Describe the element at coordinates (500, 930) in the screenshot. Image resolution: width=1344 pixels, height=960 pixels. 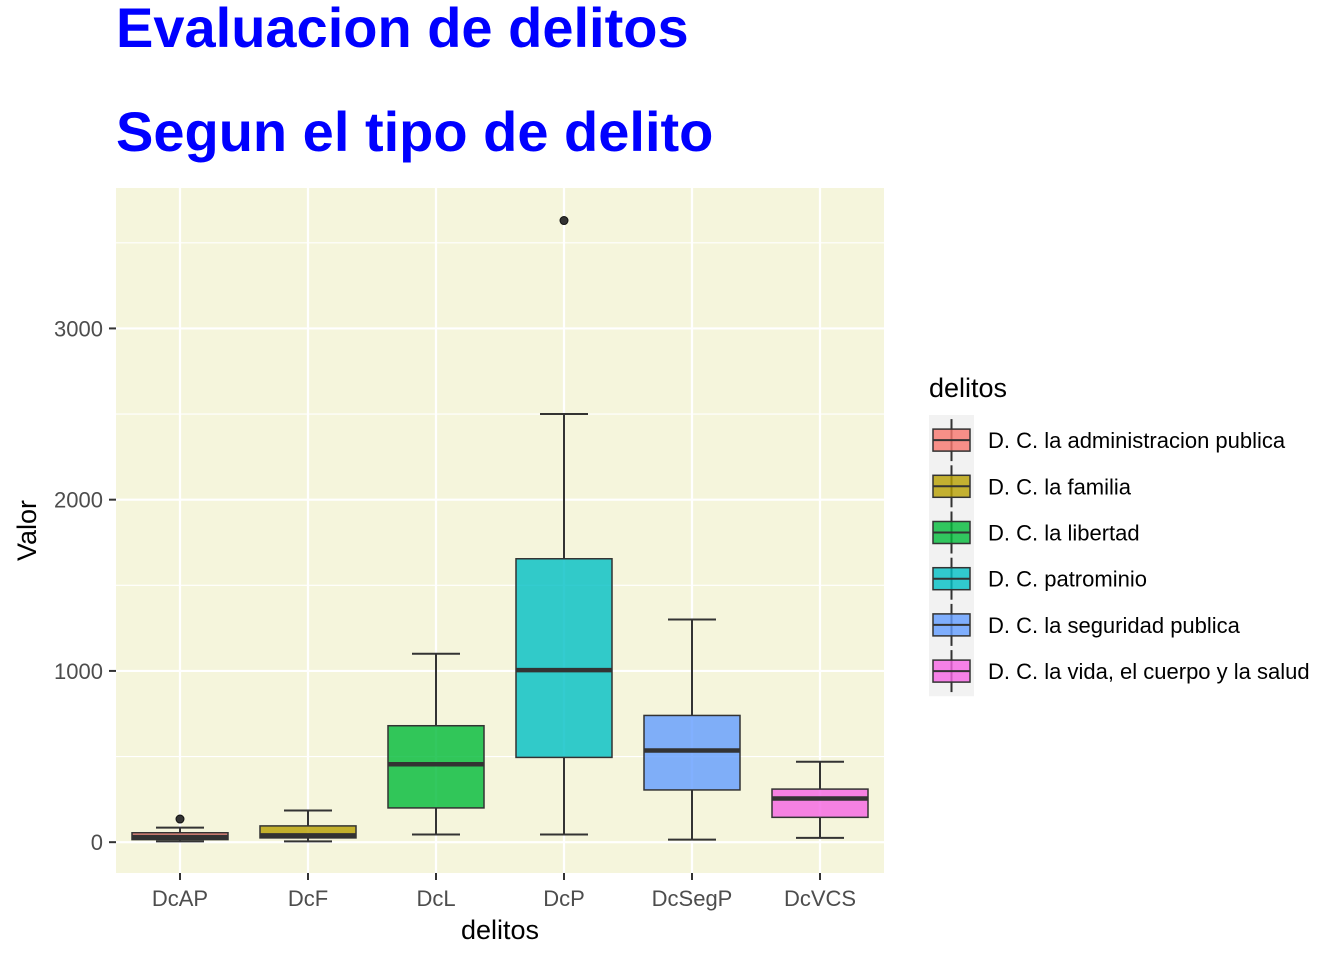
I see `x-axis-title: delitos` at that location.